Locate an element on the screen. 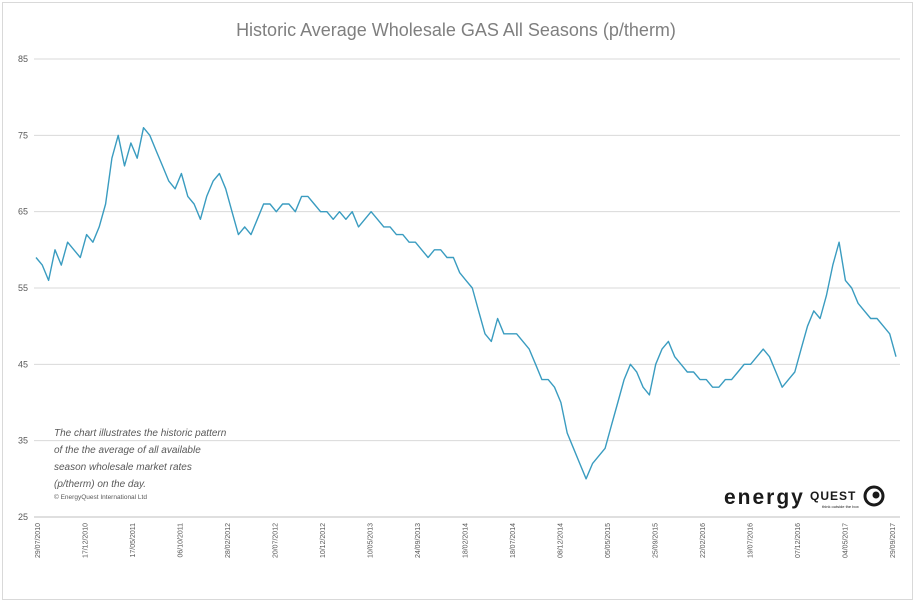 The width and height of the screenshot is (917, 604). logo-swirl-core-icon is located at coordinates (876, 495).